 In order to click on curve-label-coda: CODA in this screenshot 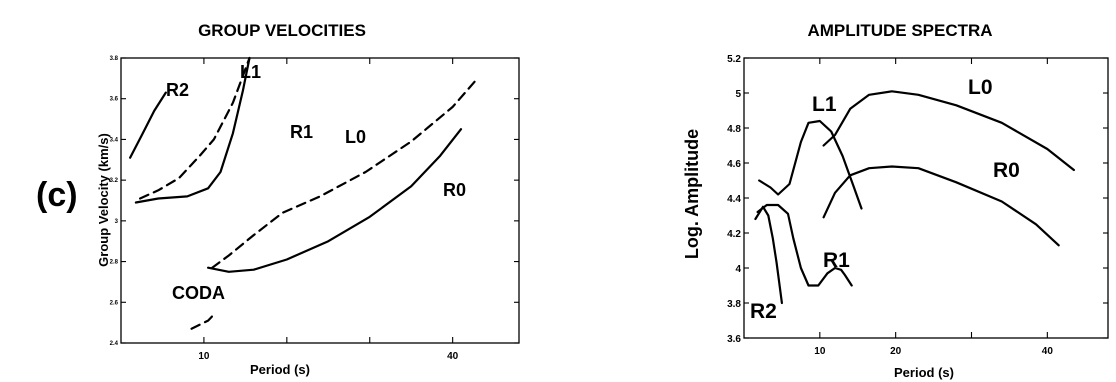, I will do `click(198, 293)`.